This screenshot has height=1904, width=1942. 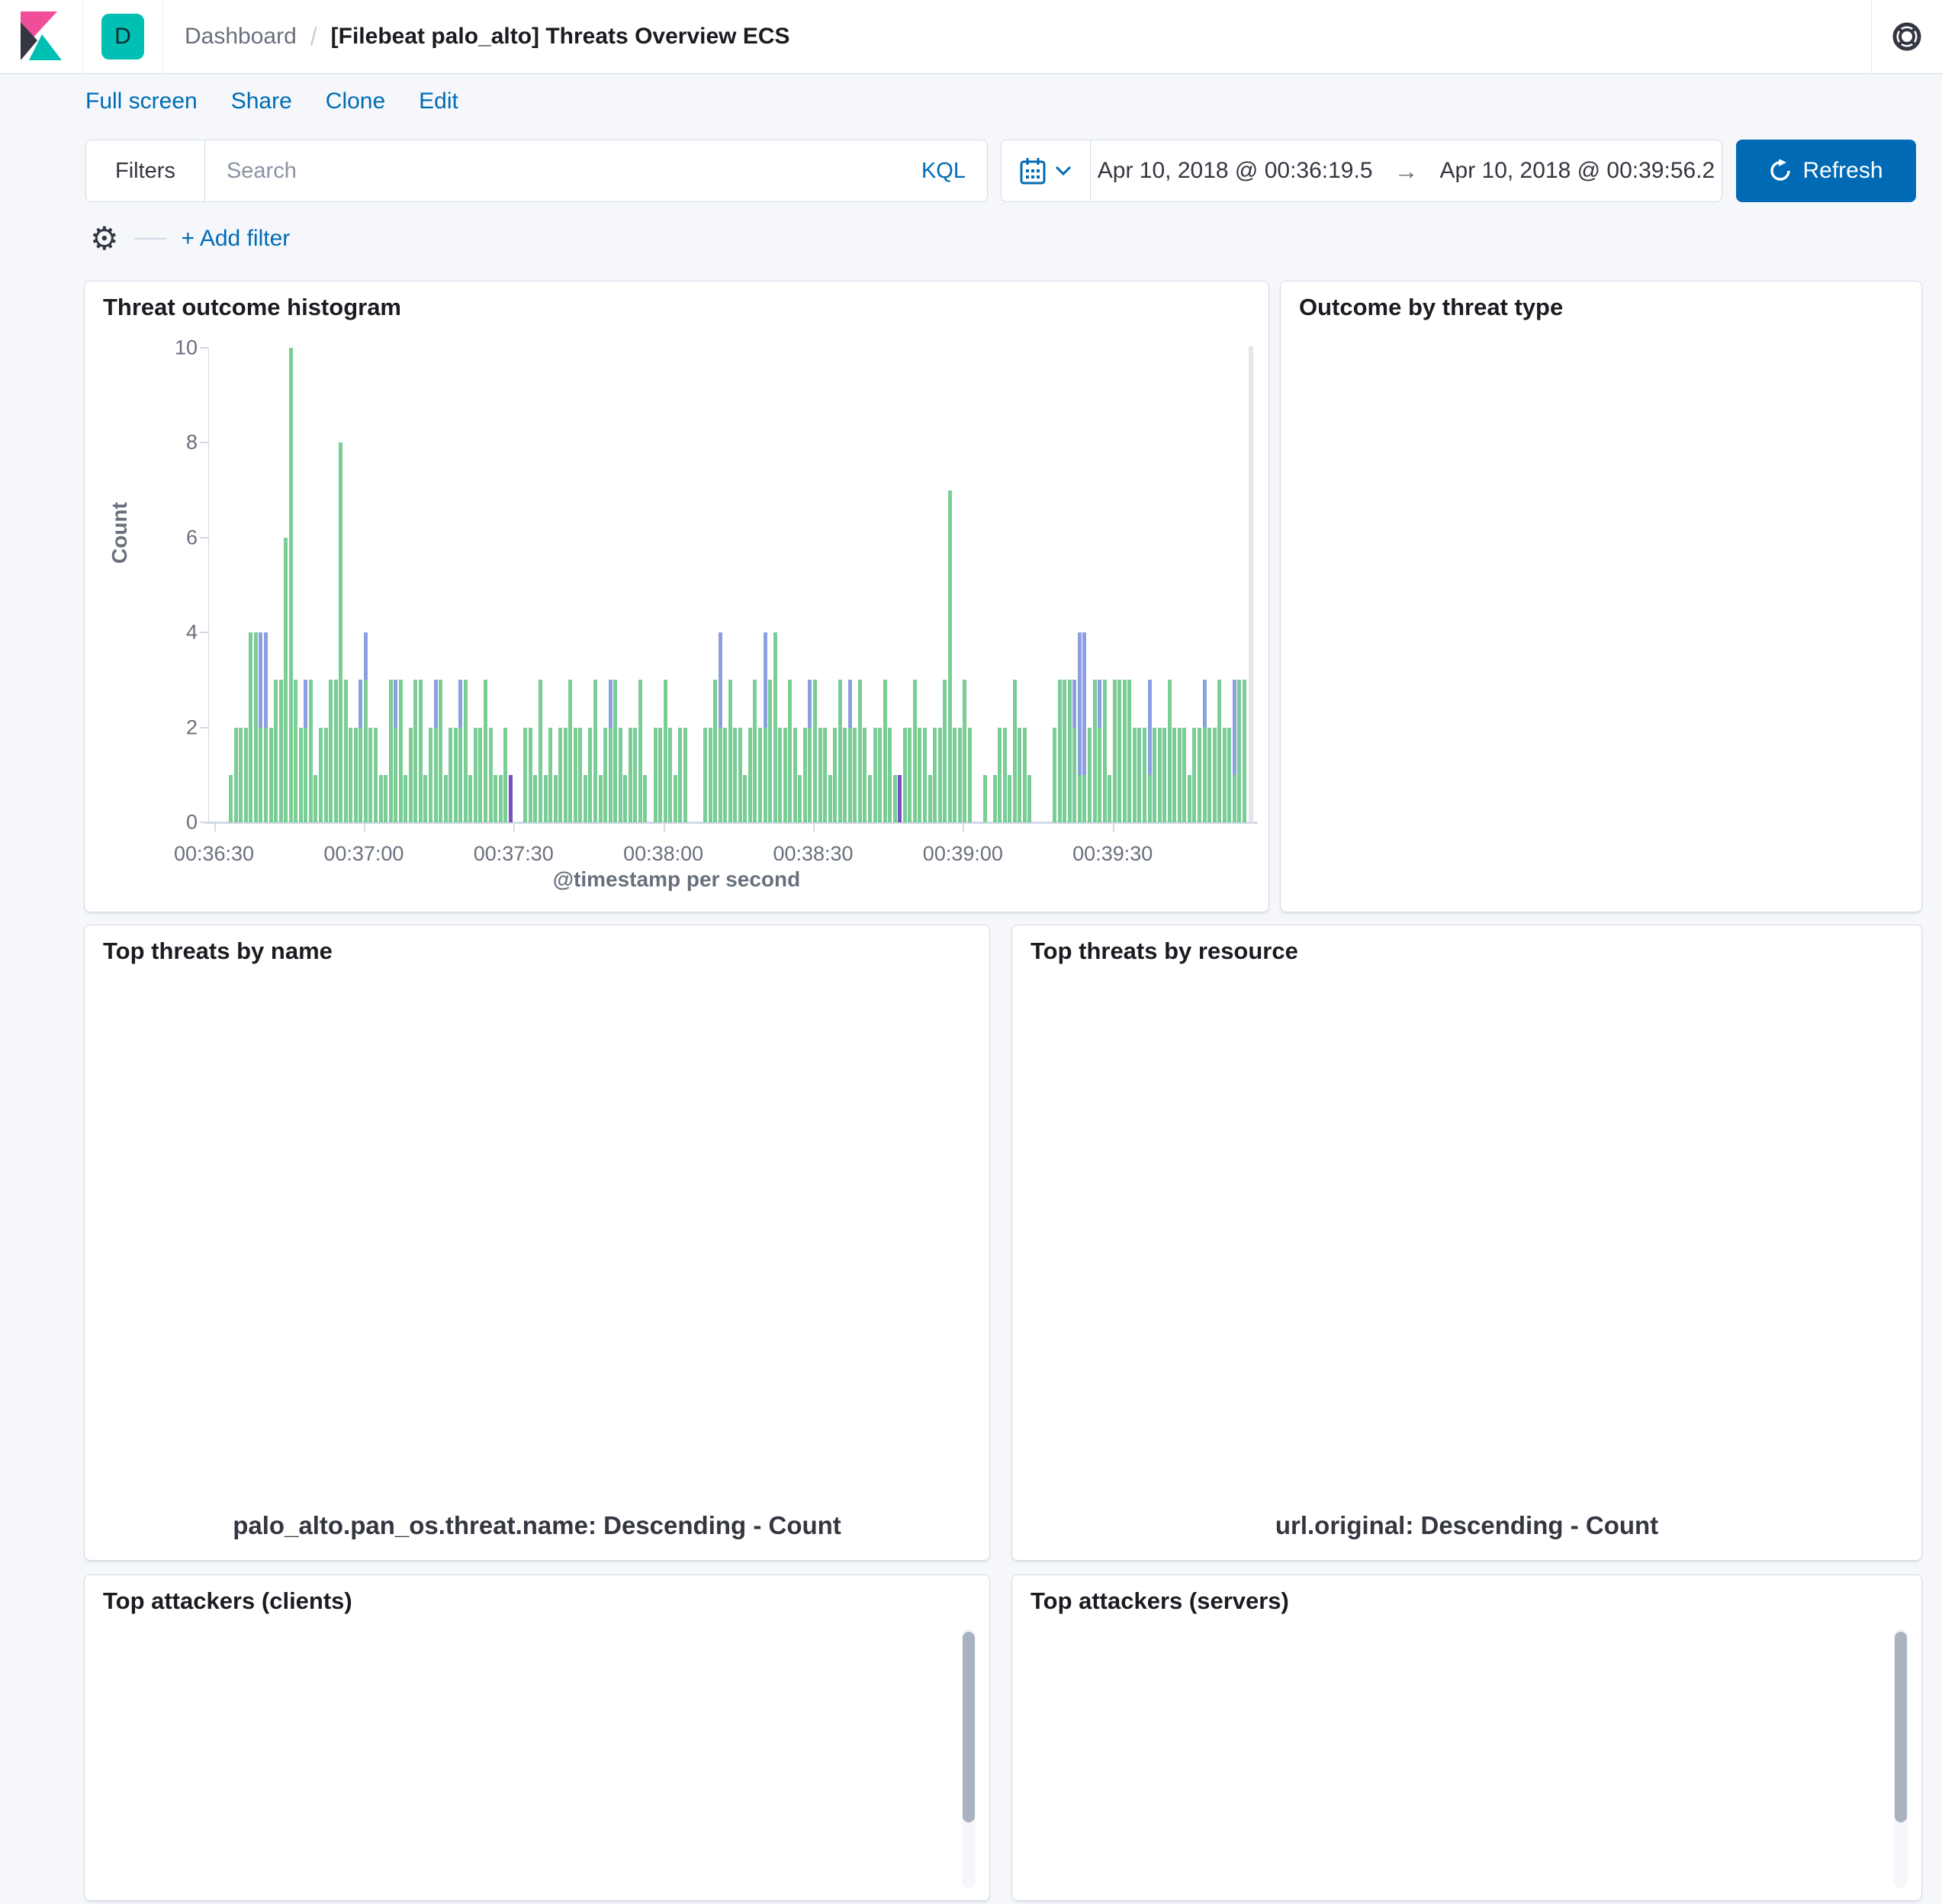 I want to click on kql-button: KQL, so click(x=943, y=170).